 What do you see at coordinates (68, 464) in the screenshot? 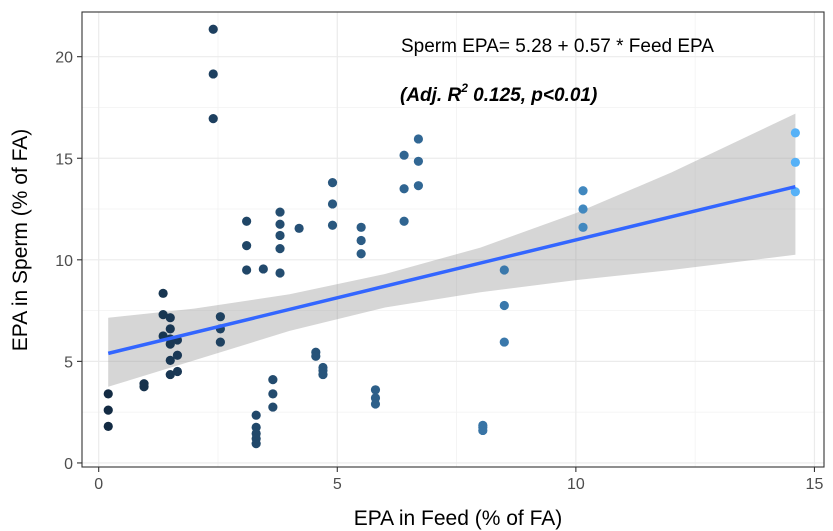
I see `y-tick-label: 0` at bounding box center [68, 464].